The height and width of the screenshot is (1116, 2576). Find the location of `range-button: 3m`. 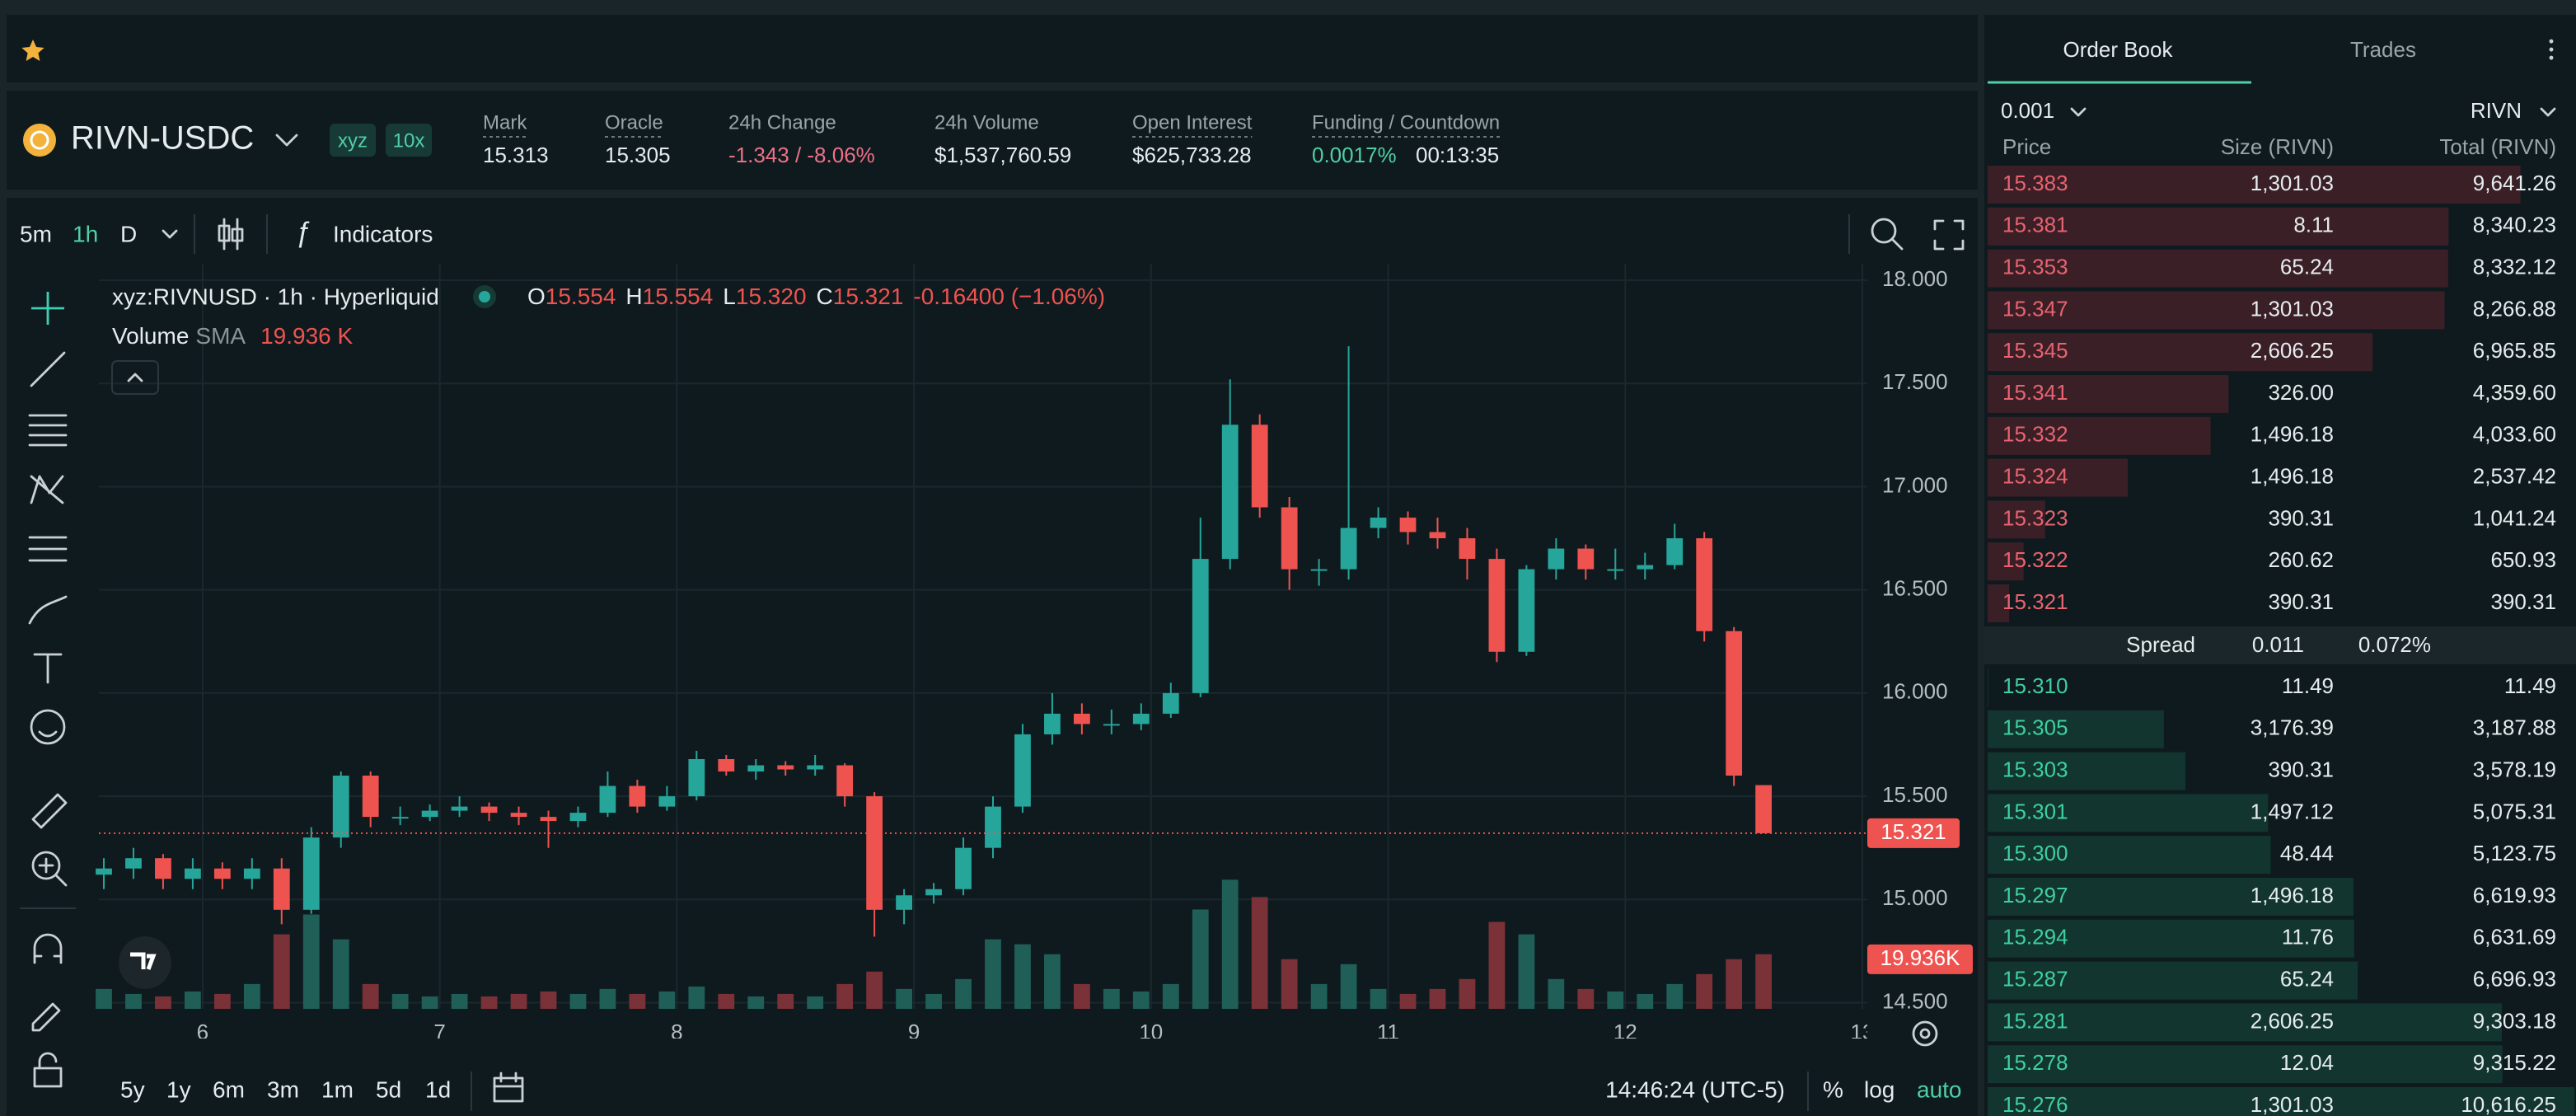

range-button: 3m is located at coordinates (283, 1089).